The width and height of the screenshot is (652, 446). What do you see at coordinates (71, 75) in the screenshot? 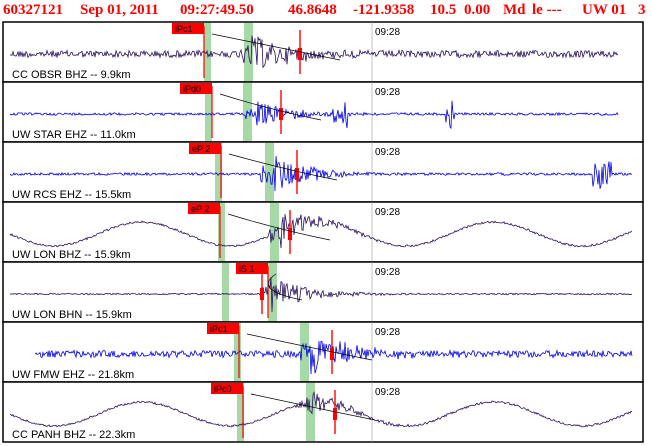
I see `station-label: CC OBSR BHZ -- 9.9km` at bounding box center [71, 75].